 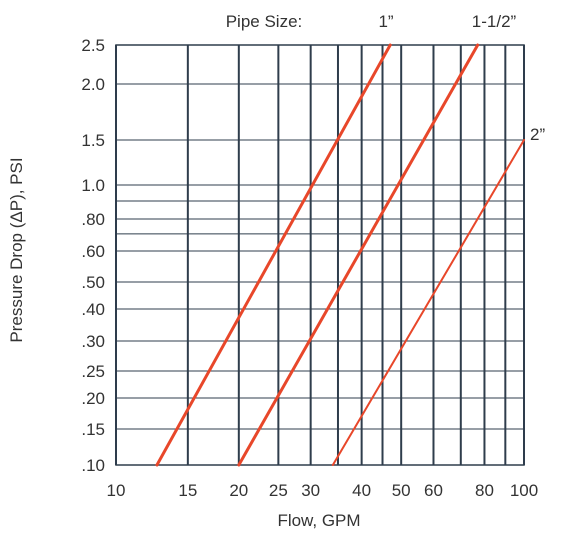 What do you see at coordinates (318, 520) in the screenshot?
I see `x-axis-label: Flow, GPM` at bounding box center [318, 520].